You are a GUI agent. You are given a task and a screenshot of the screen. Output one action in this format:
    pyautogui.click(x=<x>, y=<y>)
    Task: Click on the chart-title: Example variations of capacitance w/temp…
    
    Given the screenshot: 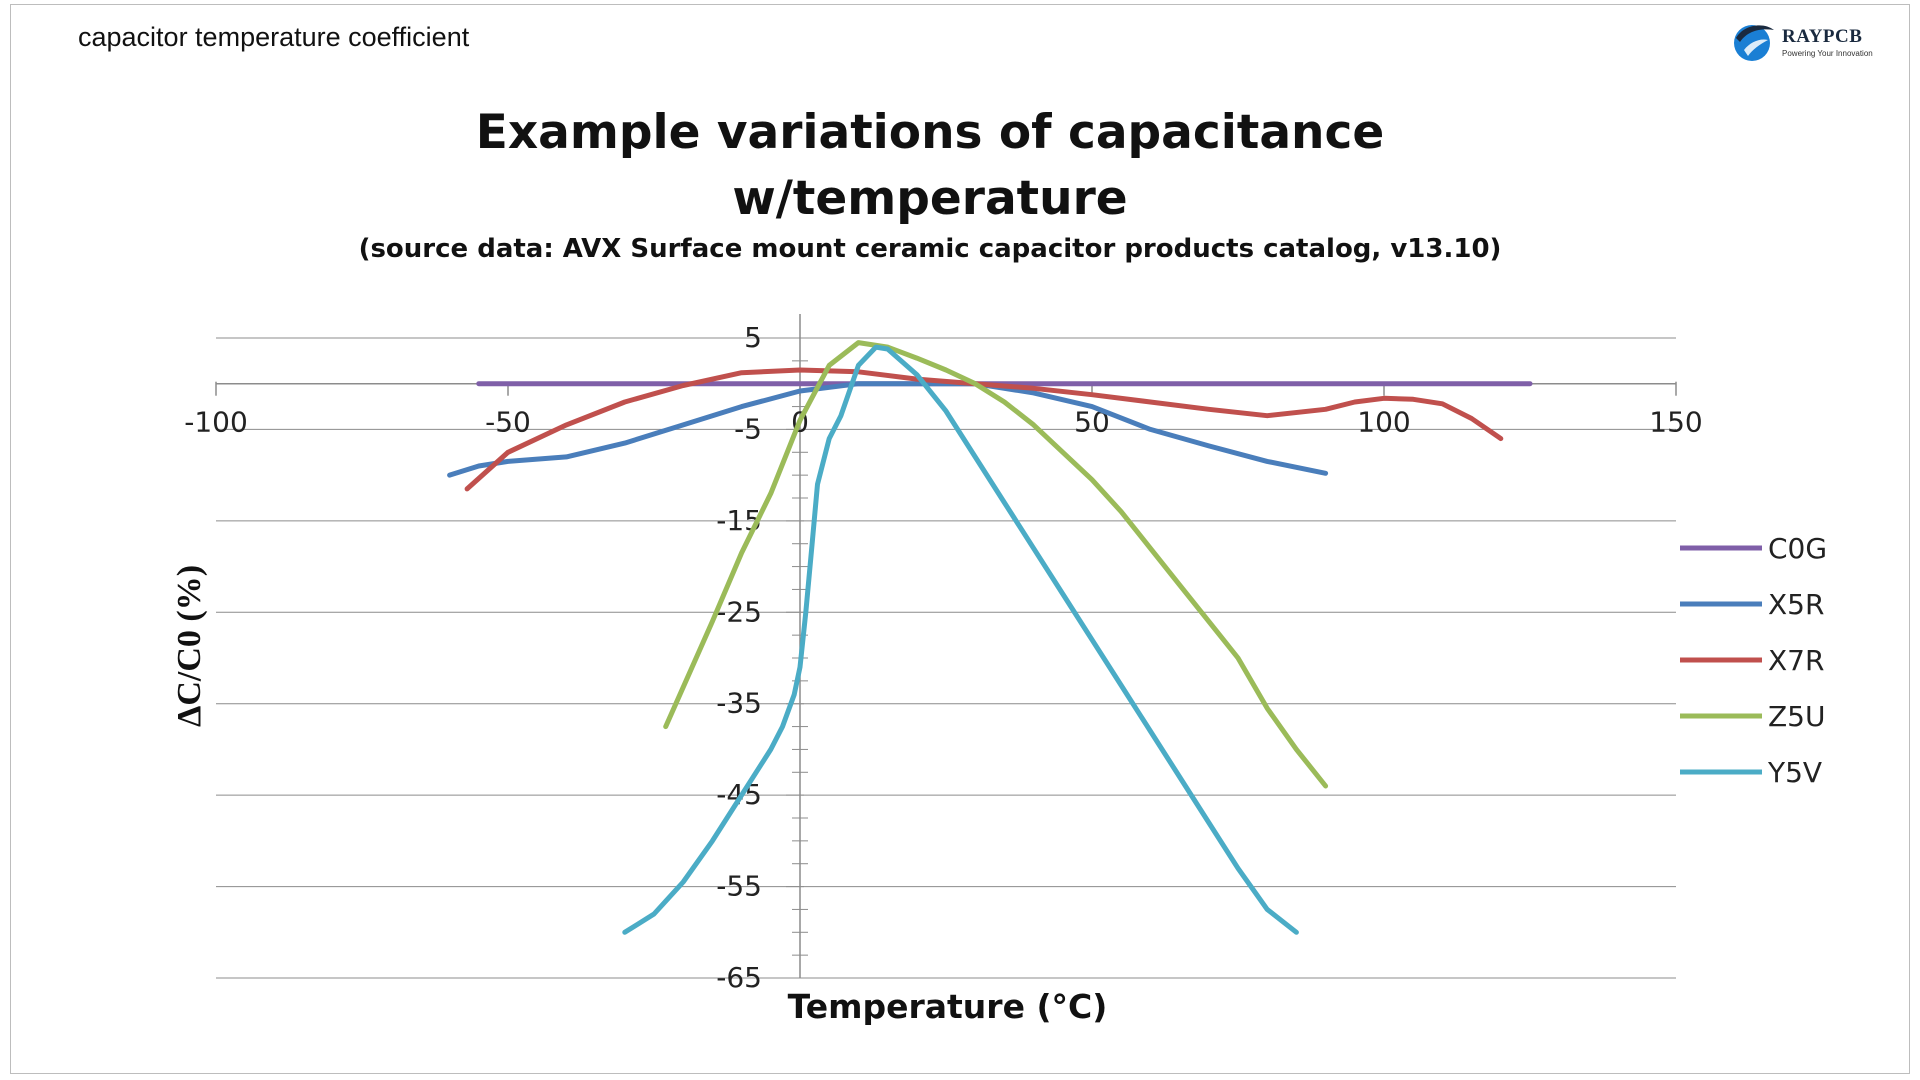 What is the action you would take?
    pyautogui.click(x=930, y=166)
    